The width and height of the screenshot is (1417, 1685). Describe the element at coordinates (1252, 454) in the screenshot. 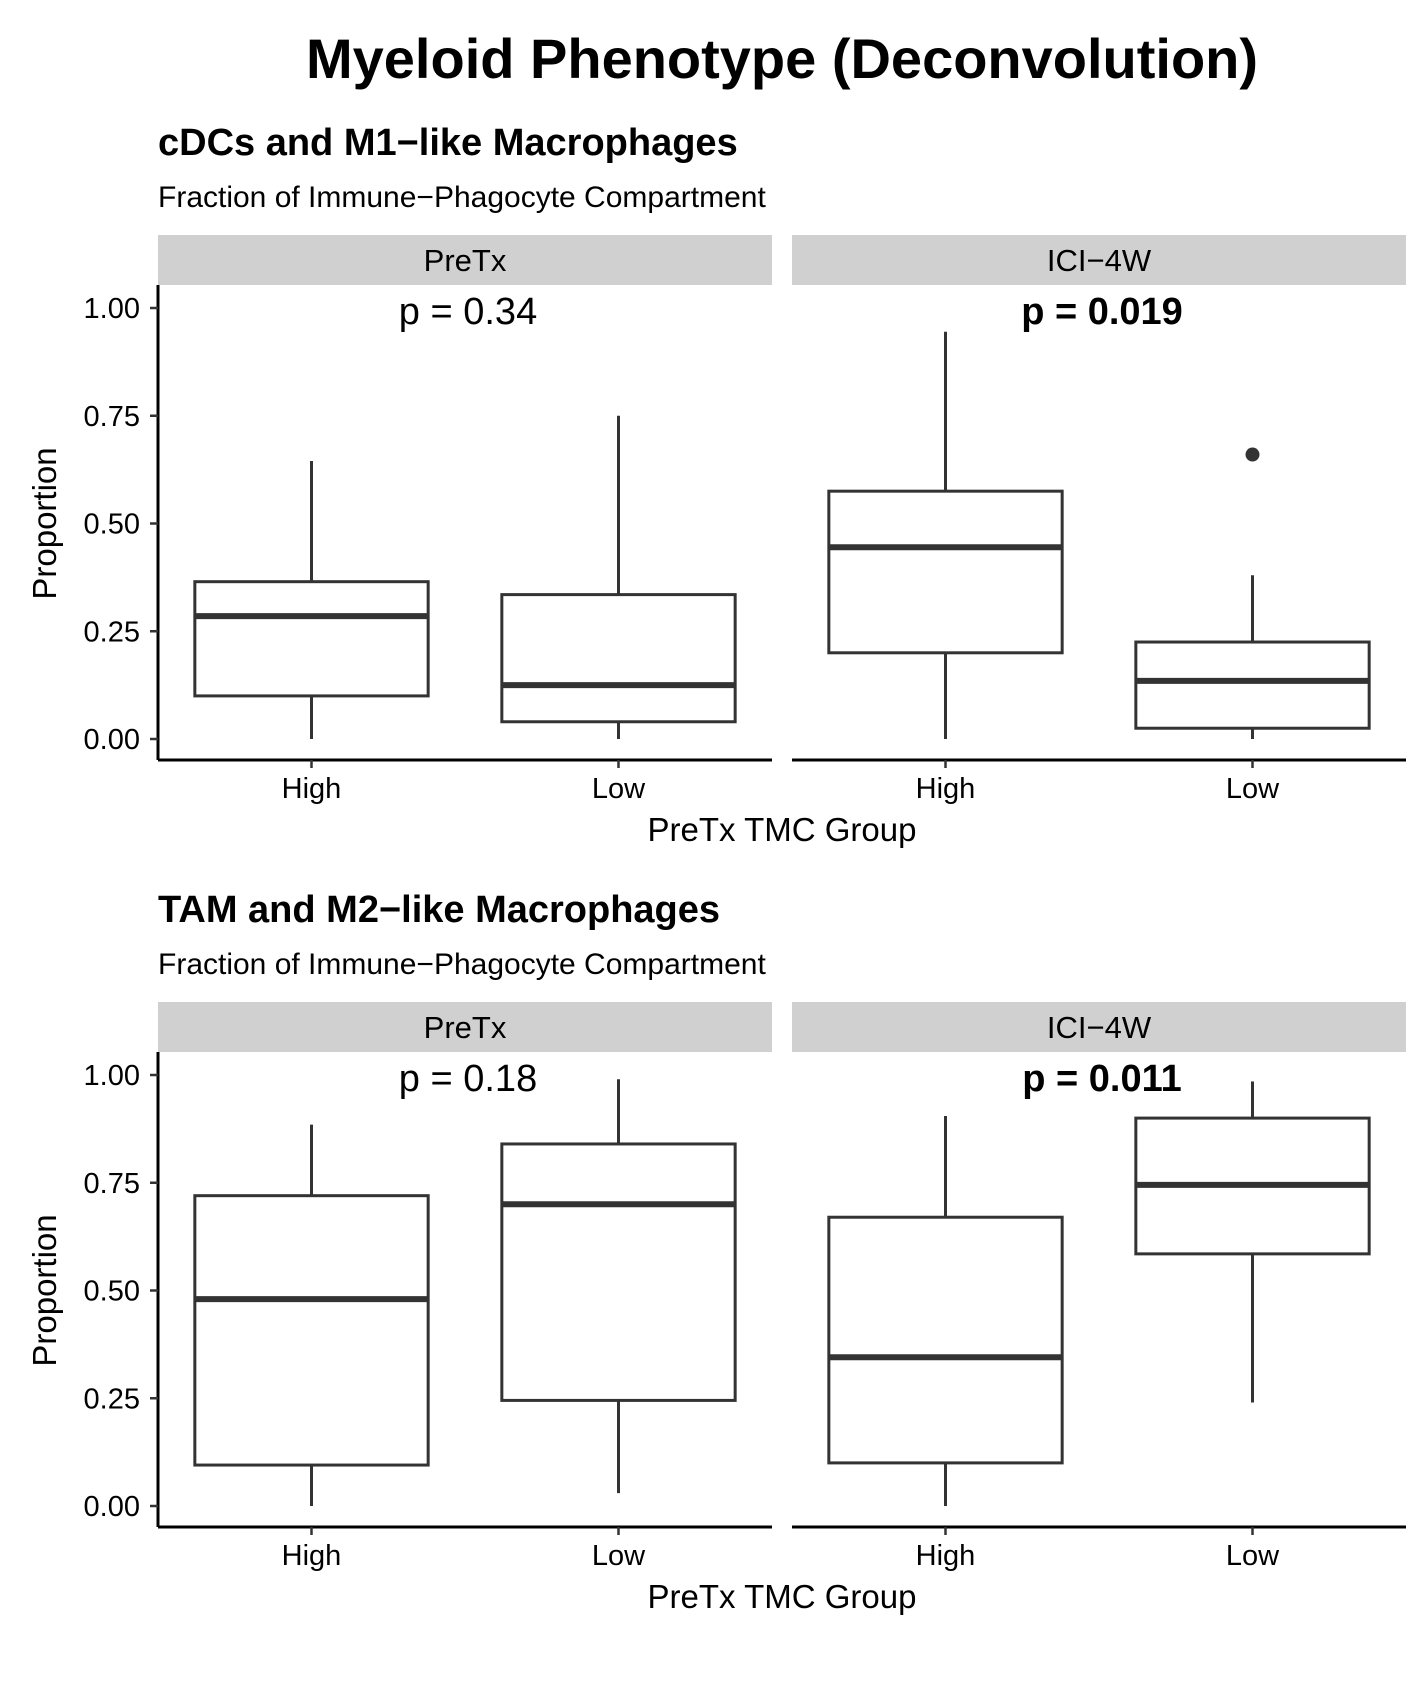

I see `outlier-point` at that location.